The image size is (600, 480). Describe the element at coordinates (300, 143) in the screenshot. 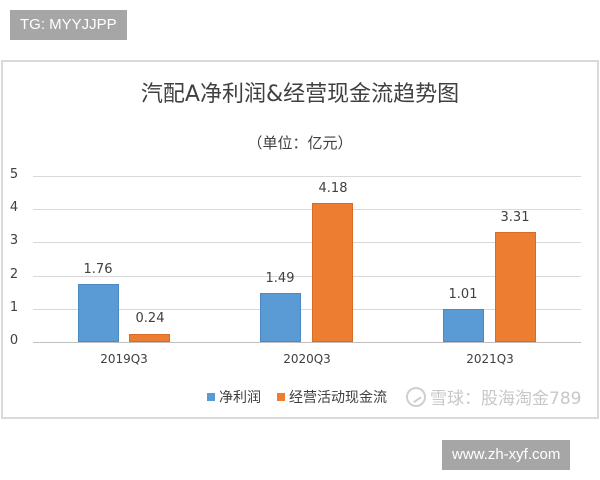

I see `chart-subtitle: （单位：亿元）` at that location.